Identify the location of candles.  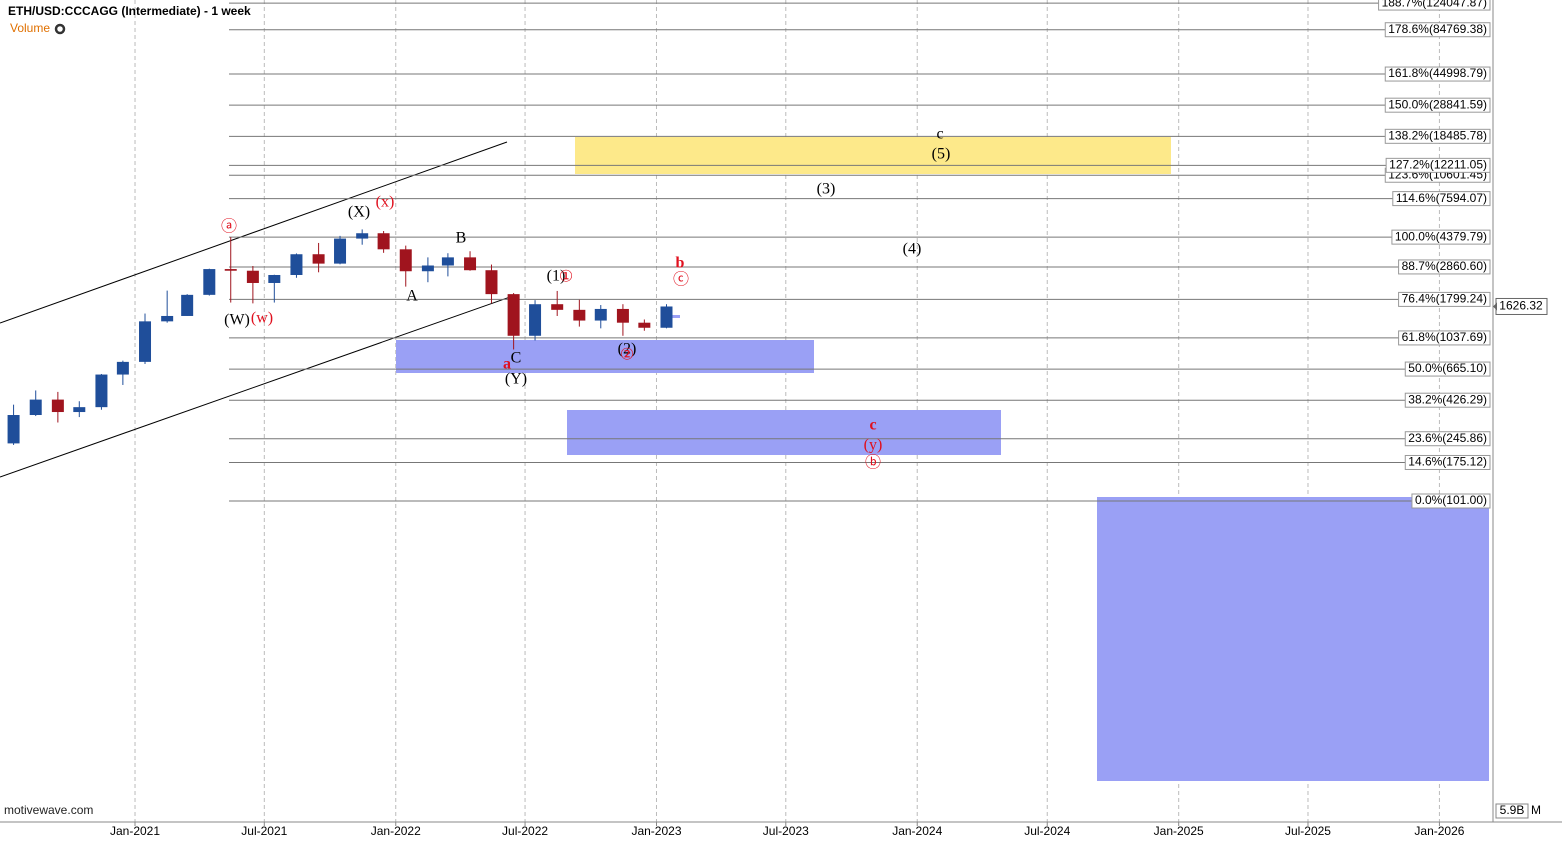
(340, 337).